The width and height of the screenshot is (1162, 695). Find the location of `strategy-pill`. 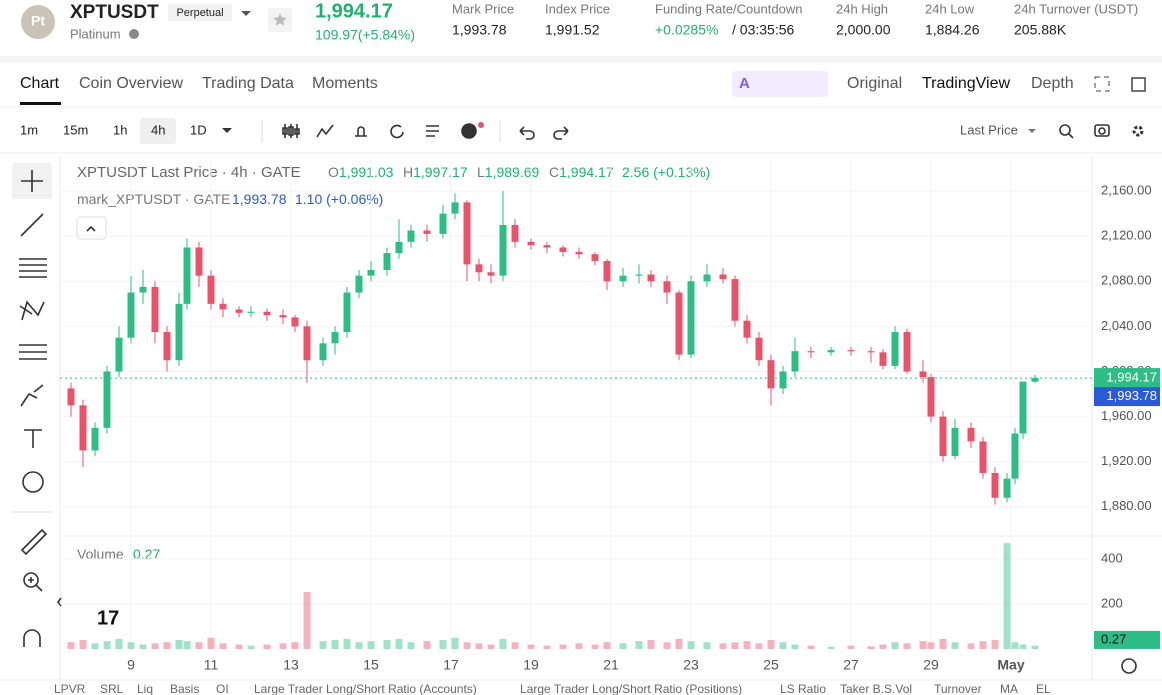

strategy-pill is located at coordinates (780, 84).